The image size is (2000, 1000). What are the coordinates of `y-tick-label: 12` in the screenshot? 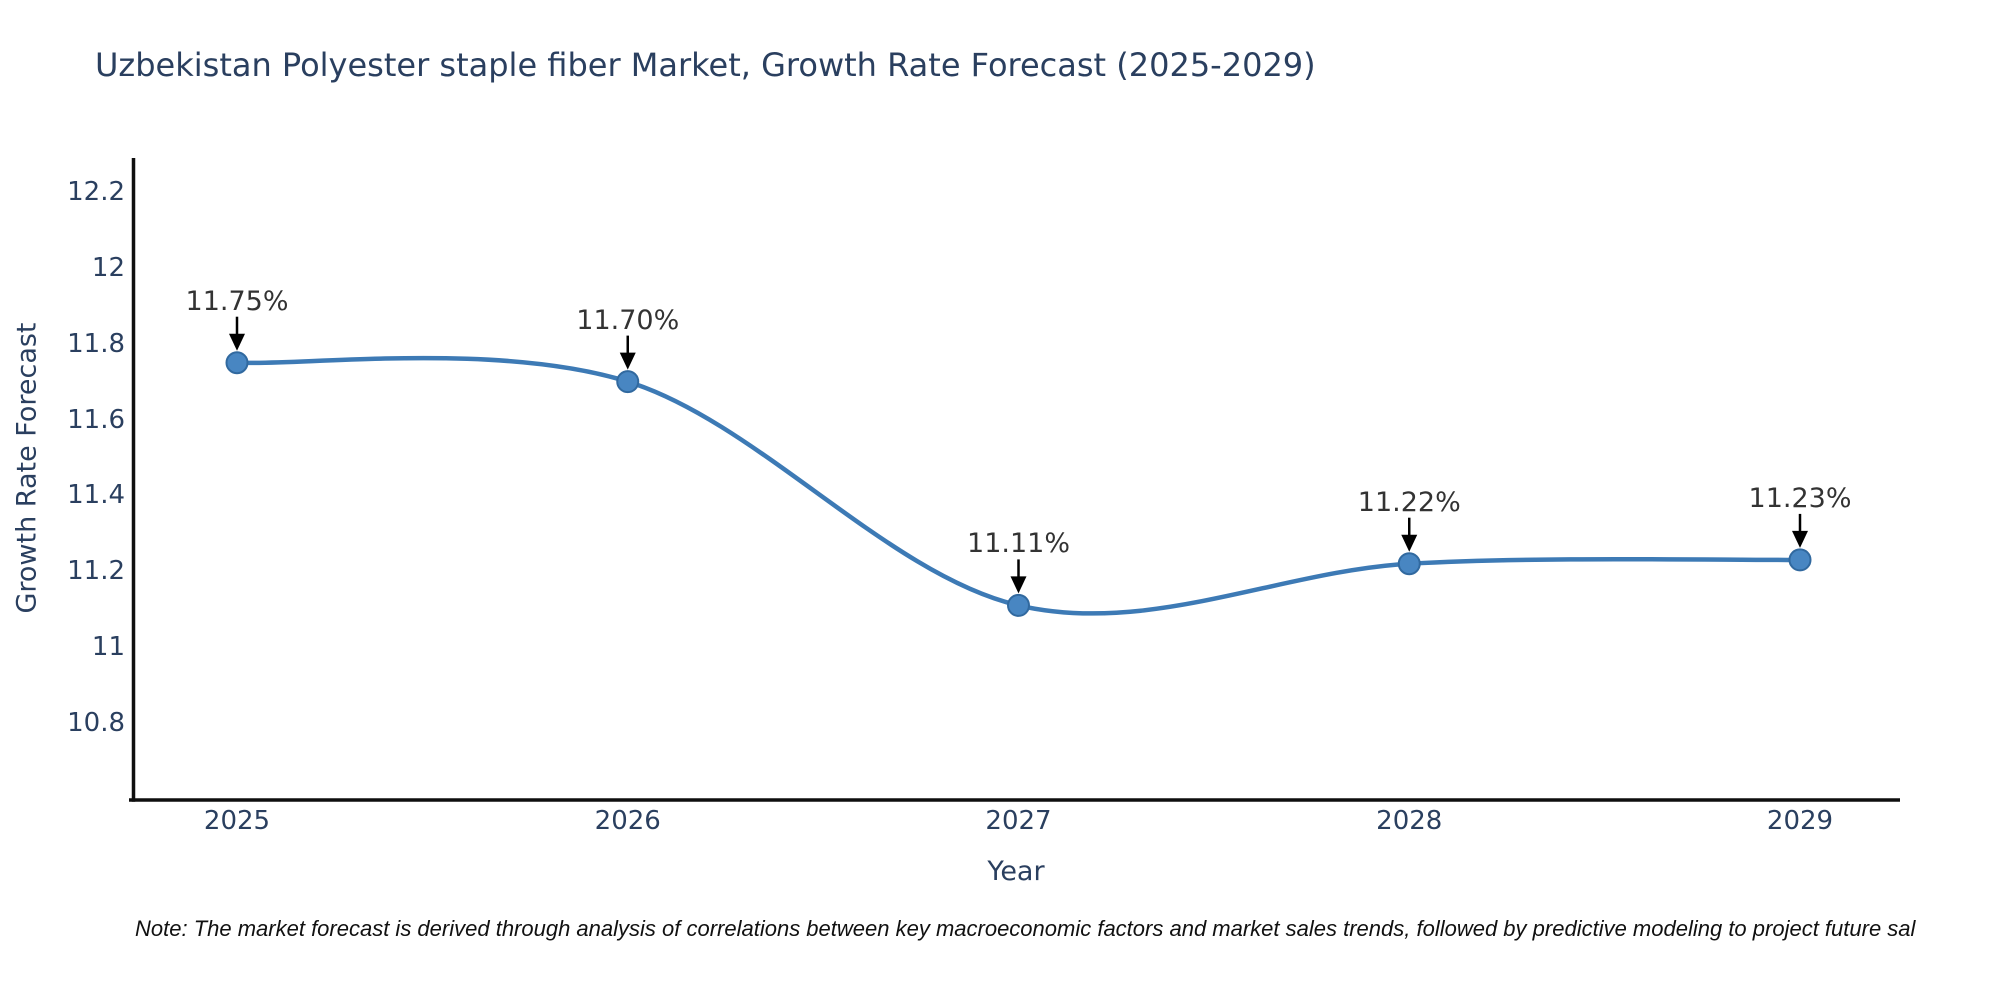 It's located at (108, 267).